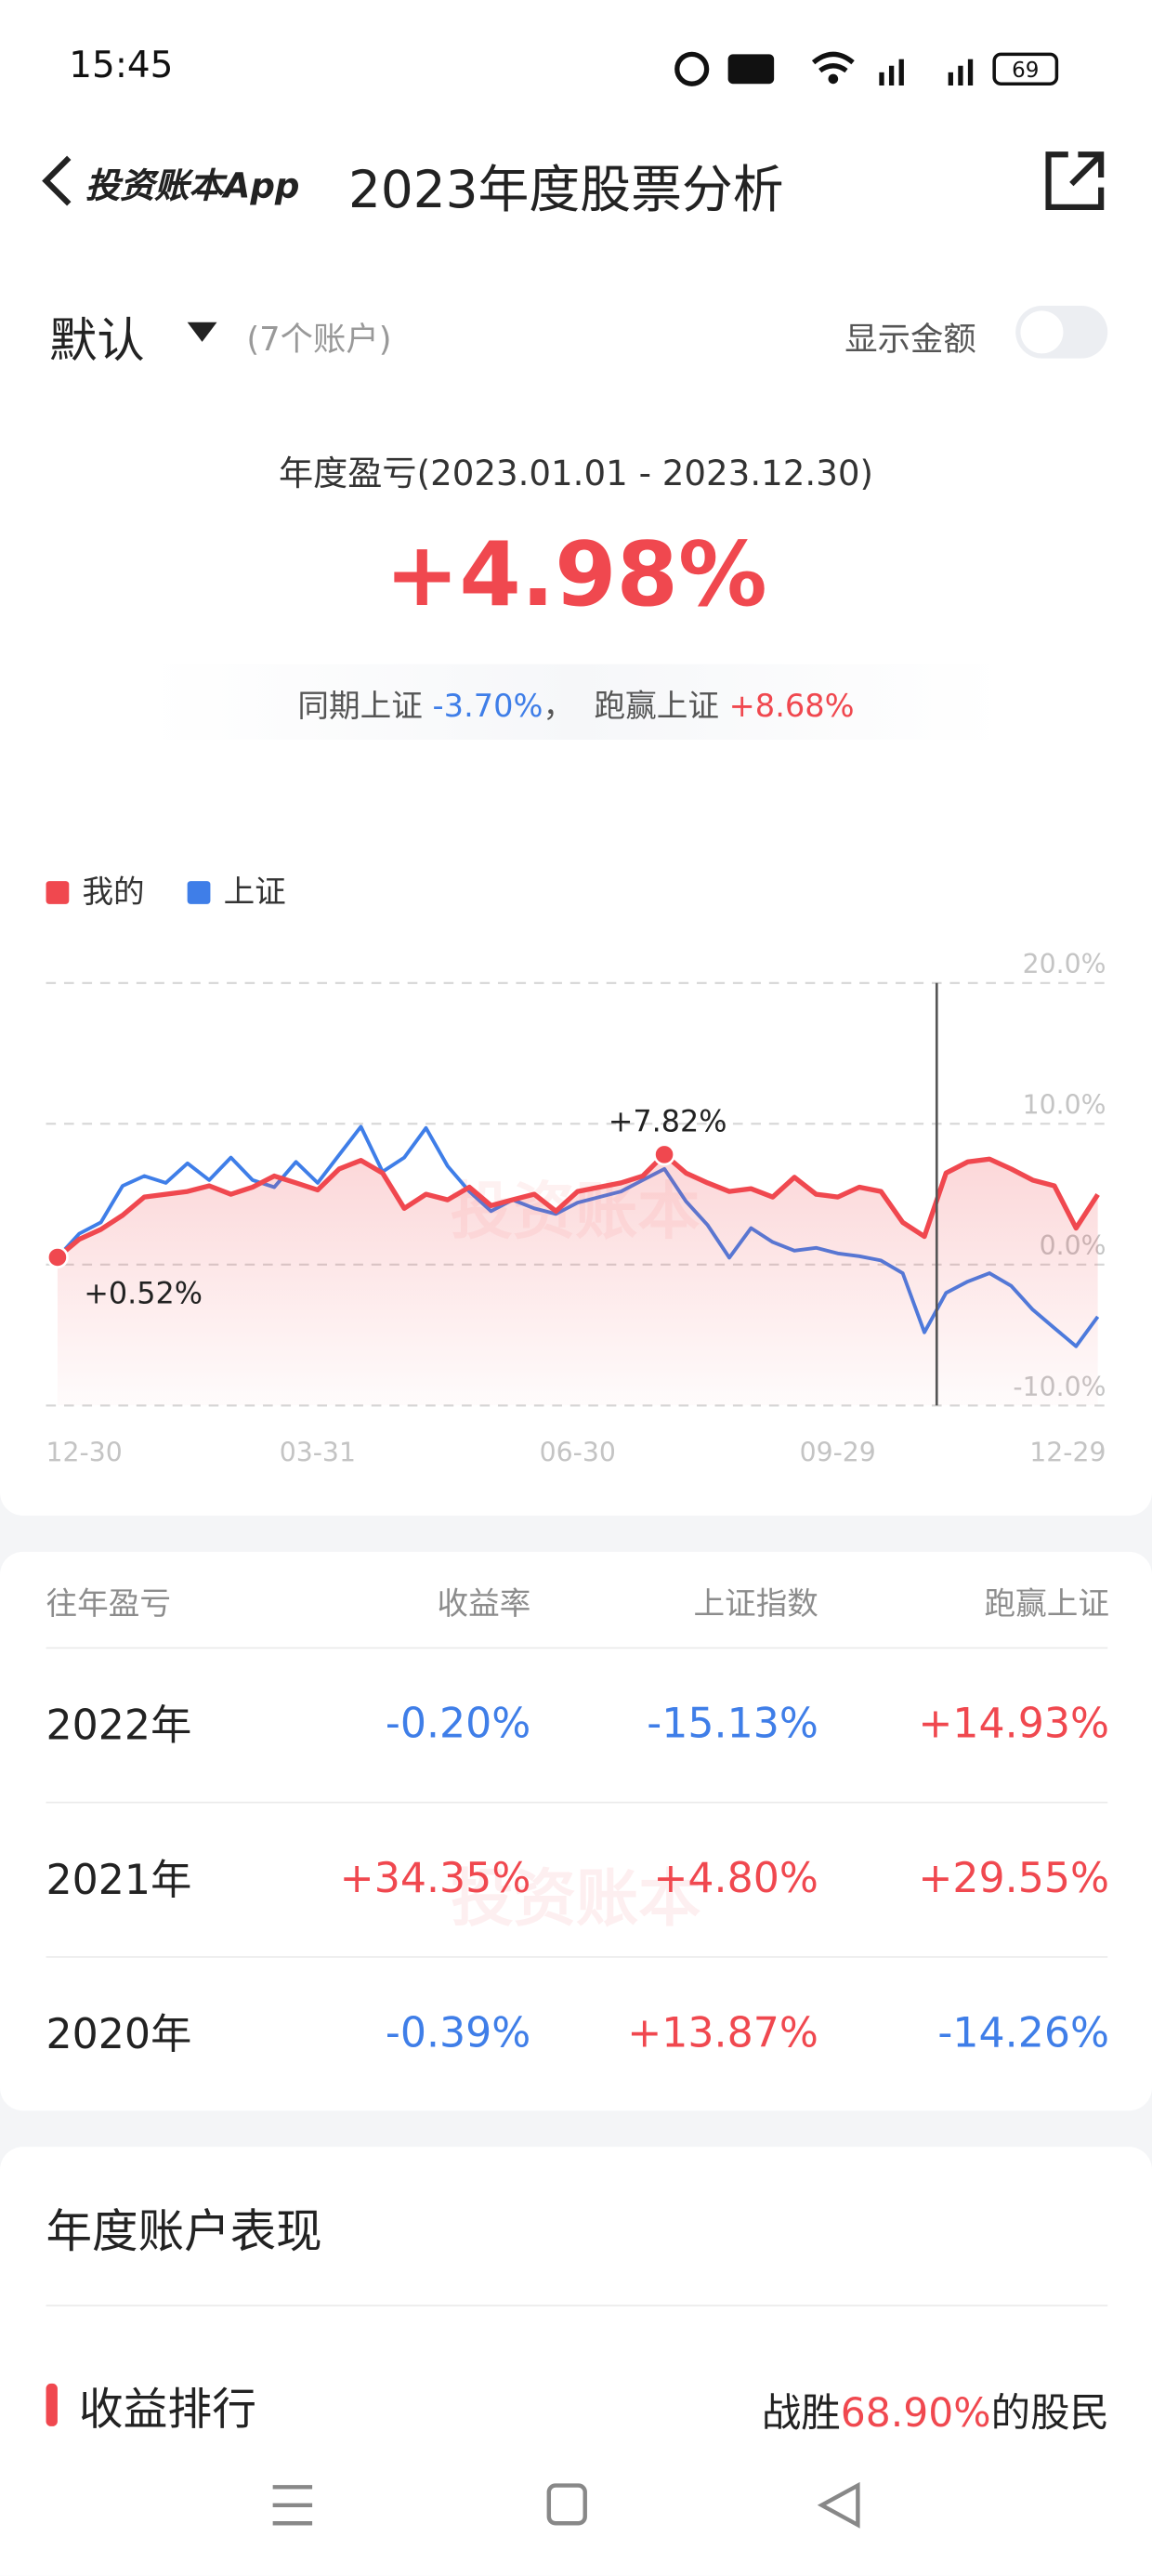  Describe the element at coordinates (458, 1724) in the screenshot. I see `table-value: -0.20%` at that location.